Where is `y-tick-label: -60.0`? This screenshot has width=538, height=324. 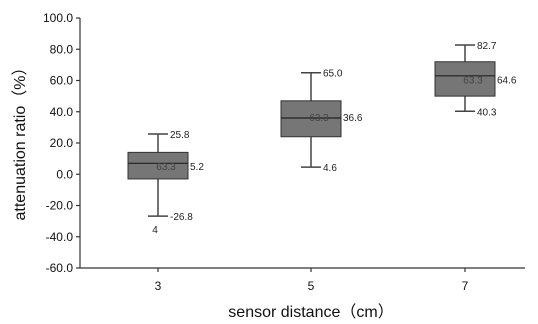
y-tick-label: -60.0 is located at coordinates (60, 268).